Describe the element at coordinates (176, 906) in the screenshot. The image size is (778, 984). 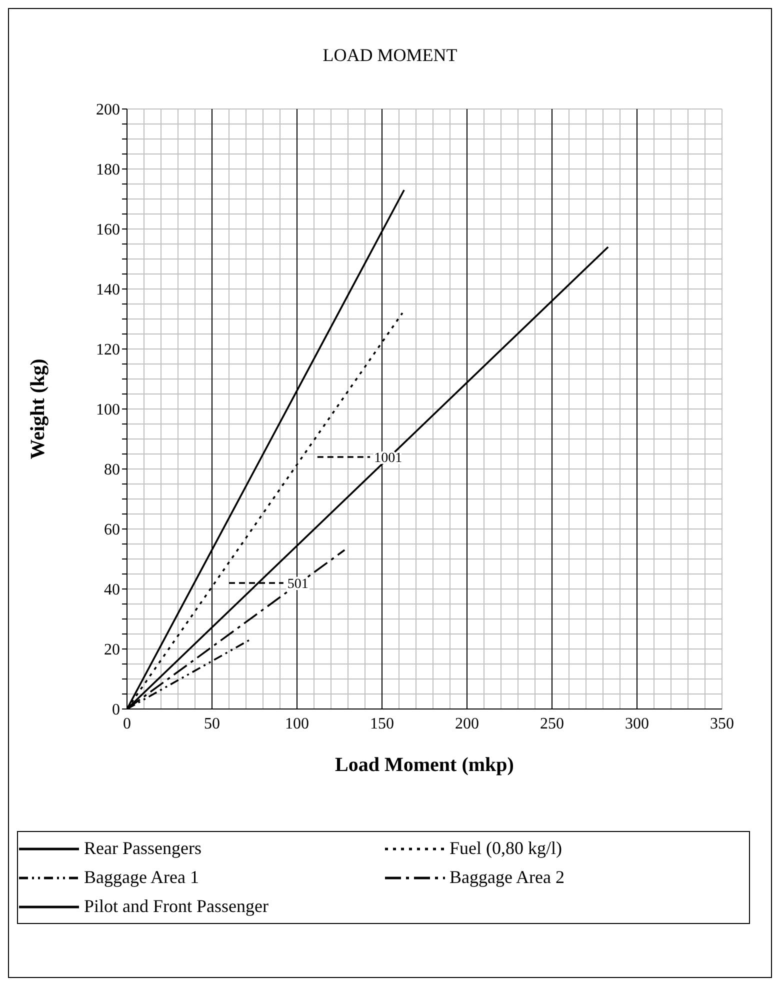
I see `legend-label: Pilot and Front Passenger` at that location.